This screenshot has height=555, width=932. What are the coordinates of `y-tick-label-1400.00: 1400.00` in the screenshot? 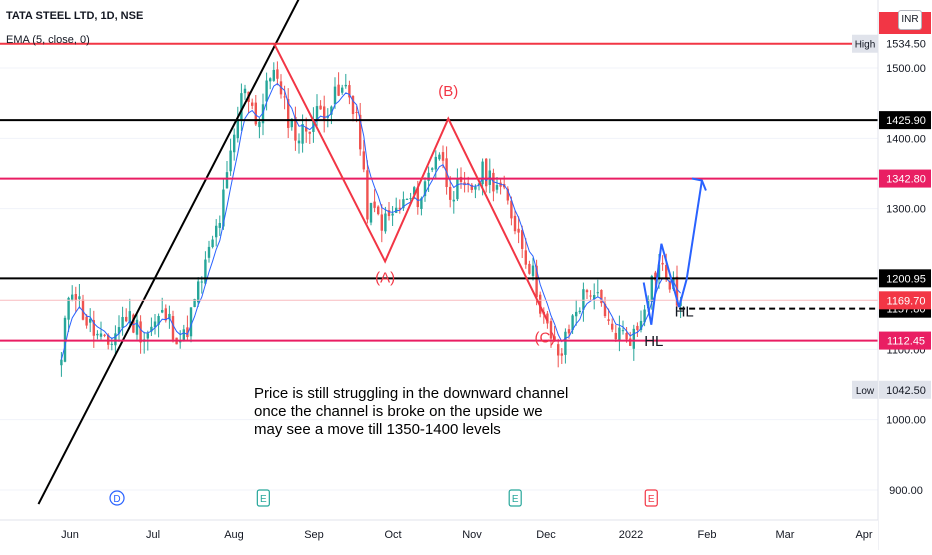 It's located at (906, 139).